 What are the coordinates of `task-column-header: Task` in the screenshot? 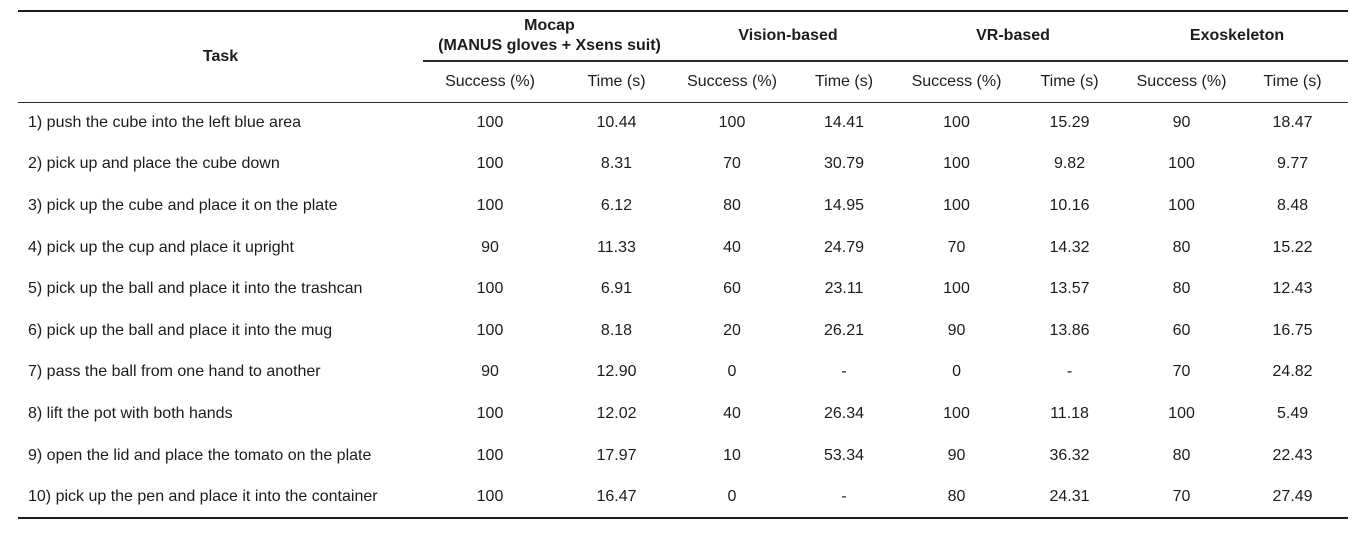 It's located at (220, 57).